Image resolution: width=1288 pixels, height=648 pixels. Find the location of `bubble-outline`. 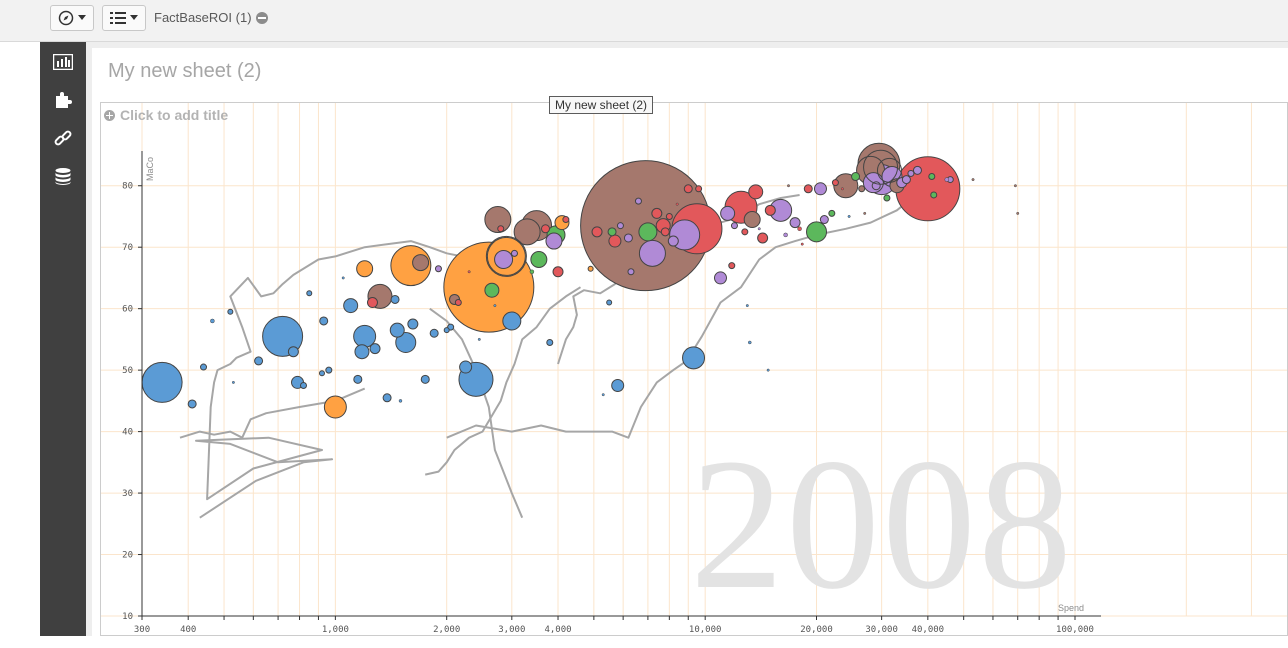

bubble-outline is located at coordinates (506, 256).